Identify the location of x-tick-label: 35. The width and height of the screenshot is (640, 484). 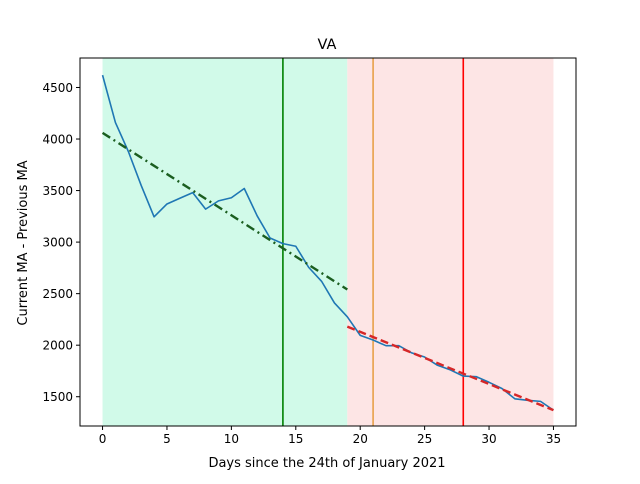
(553, 439).